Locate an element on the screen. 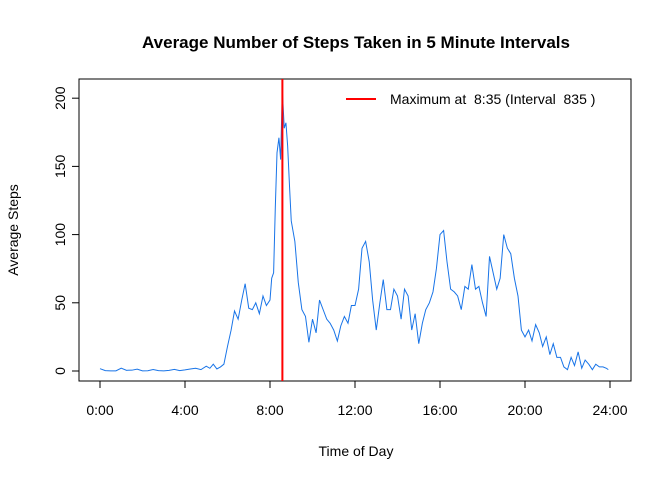 This screenshot has height=480, width=672. x-tick-label: 4:00 is located at coordinates (184, 410).